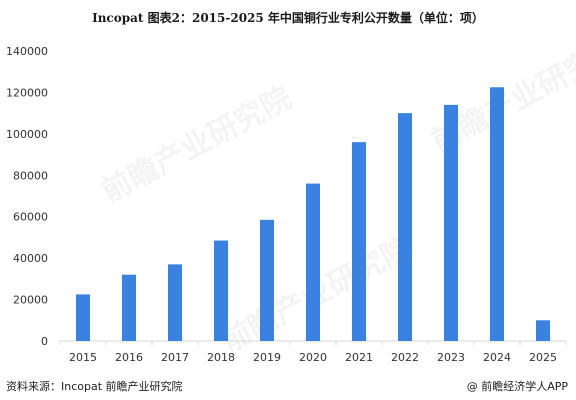  What do you see at coordinates (27, 134) in the screenshot?
I see `y-tick-label: 100000` at bounding box center [27, 134].